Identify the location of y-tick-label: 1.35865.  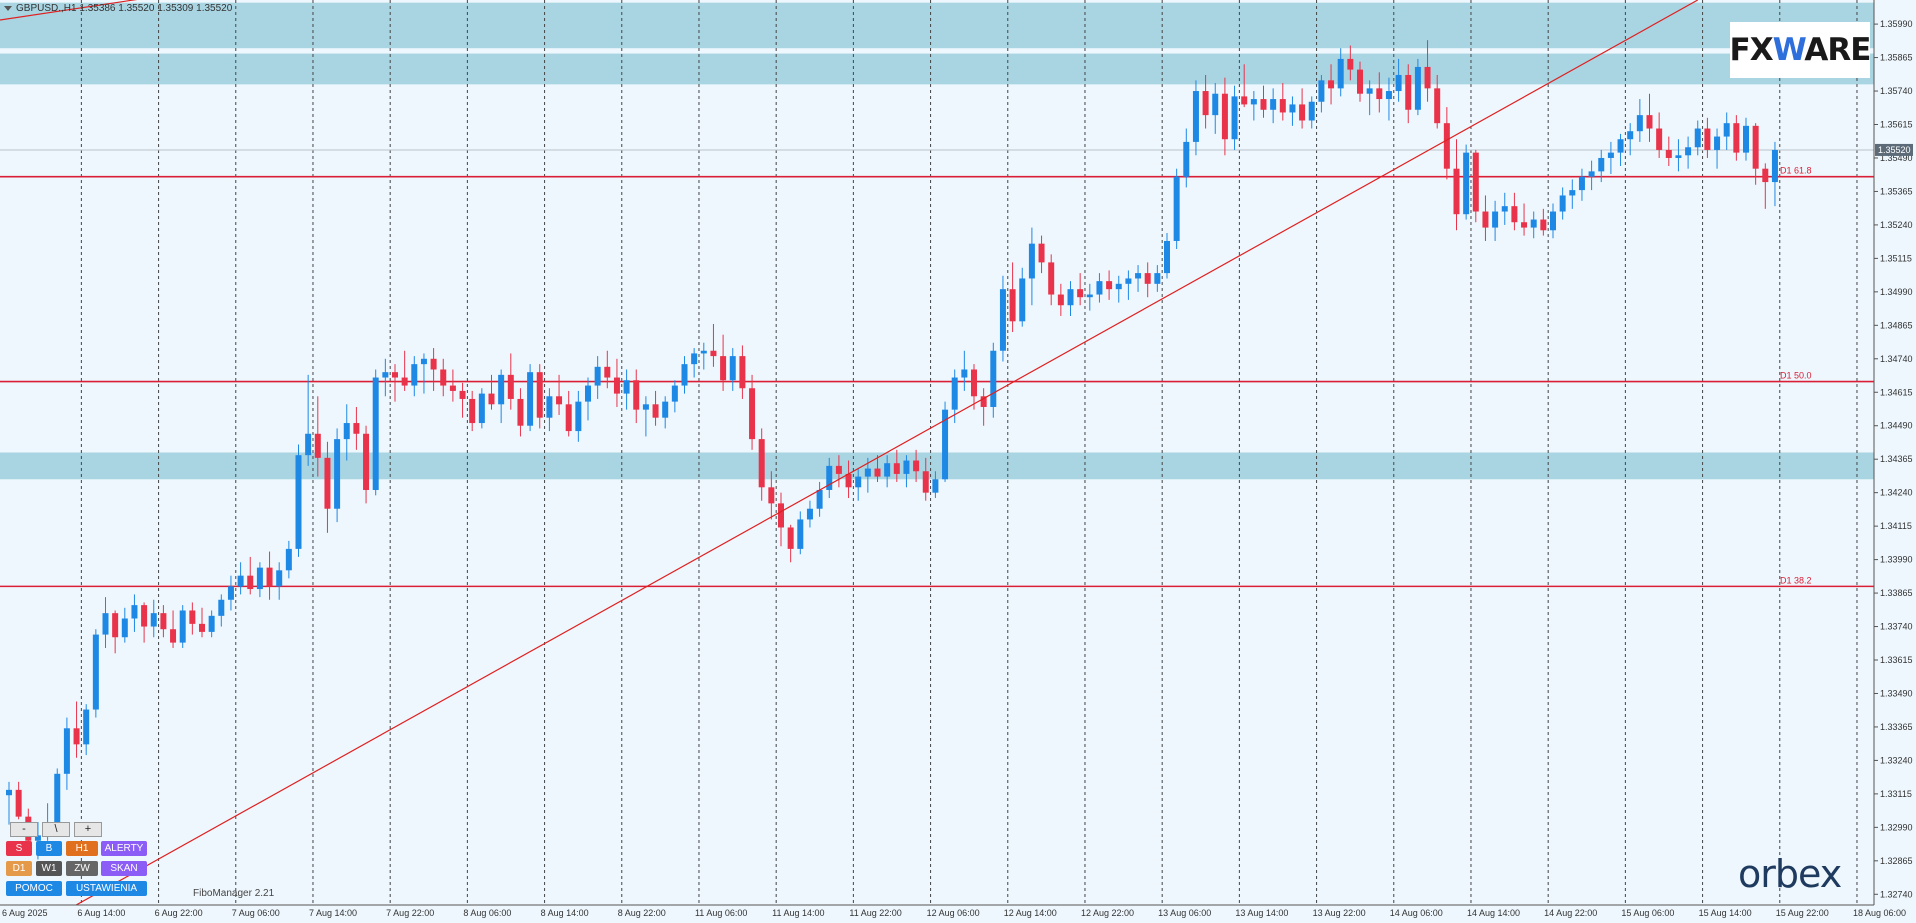
(1896, 58).